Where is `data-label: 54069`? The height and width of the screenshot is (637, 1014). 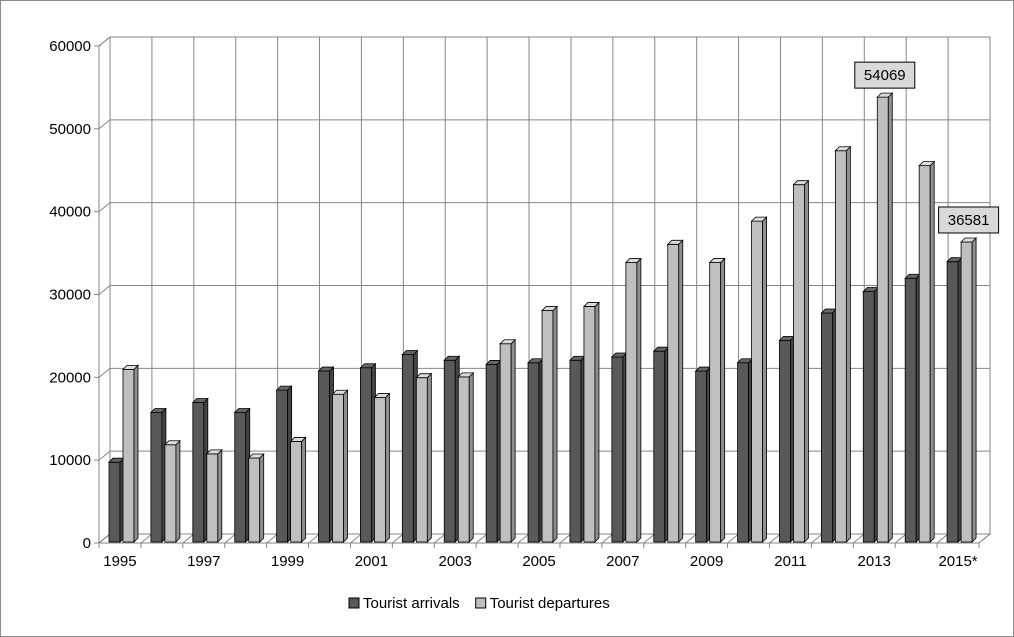
data-label: 54069 is located at coordinates (885, 75).